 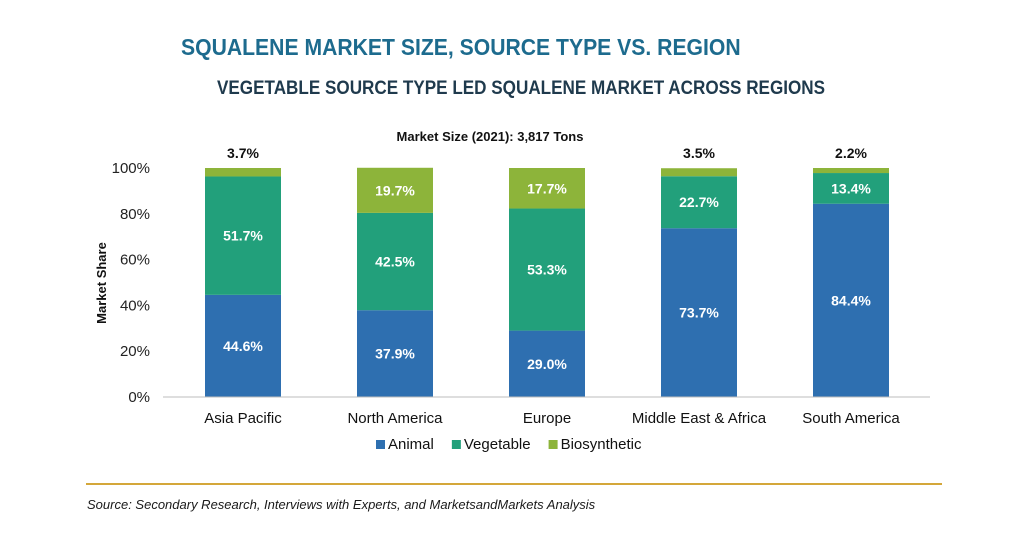 I want to click on y-tick-label: 40%, so click(x=135, y=305).